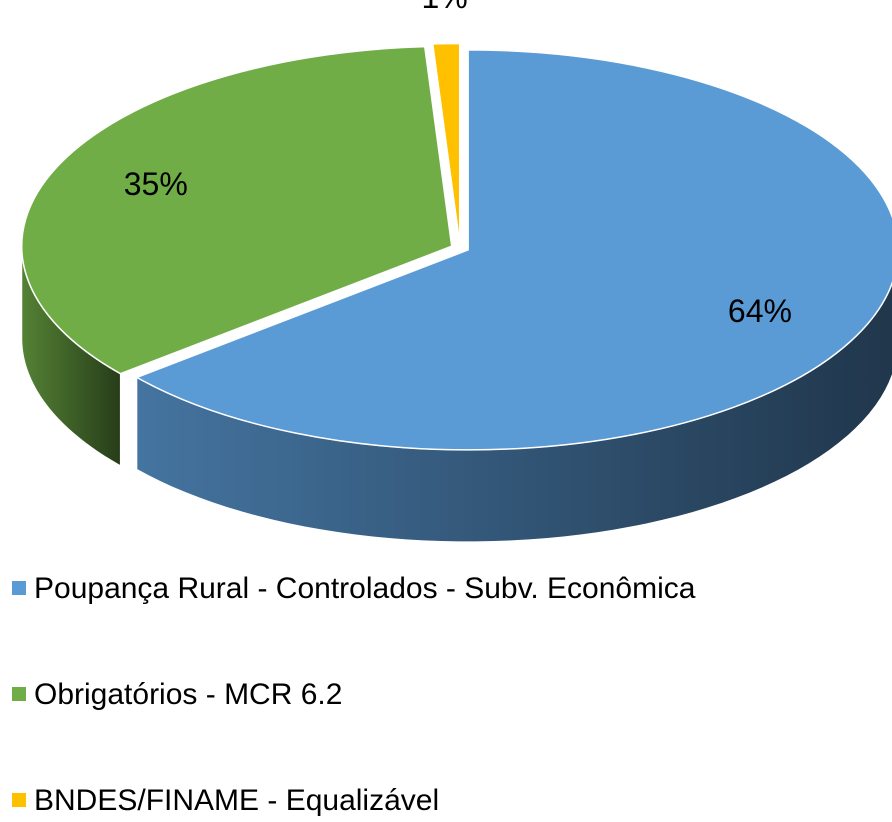  I want to click on legend-label: BNDES/FINAME - Equalizável, so click(236, 800).